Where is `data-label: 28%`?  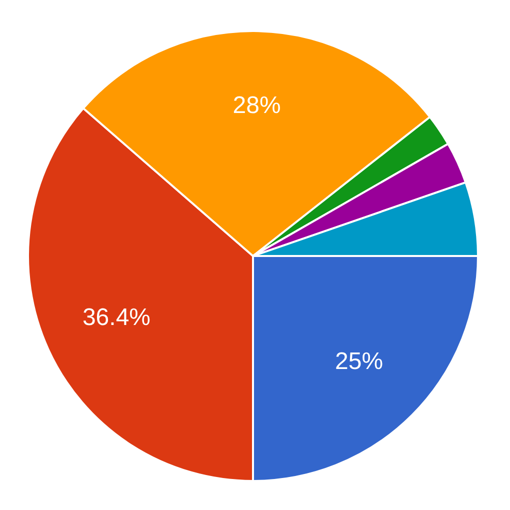 data-label: 28% is located at coordinates (256, 106).